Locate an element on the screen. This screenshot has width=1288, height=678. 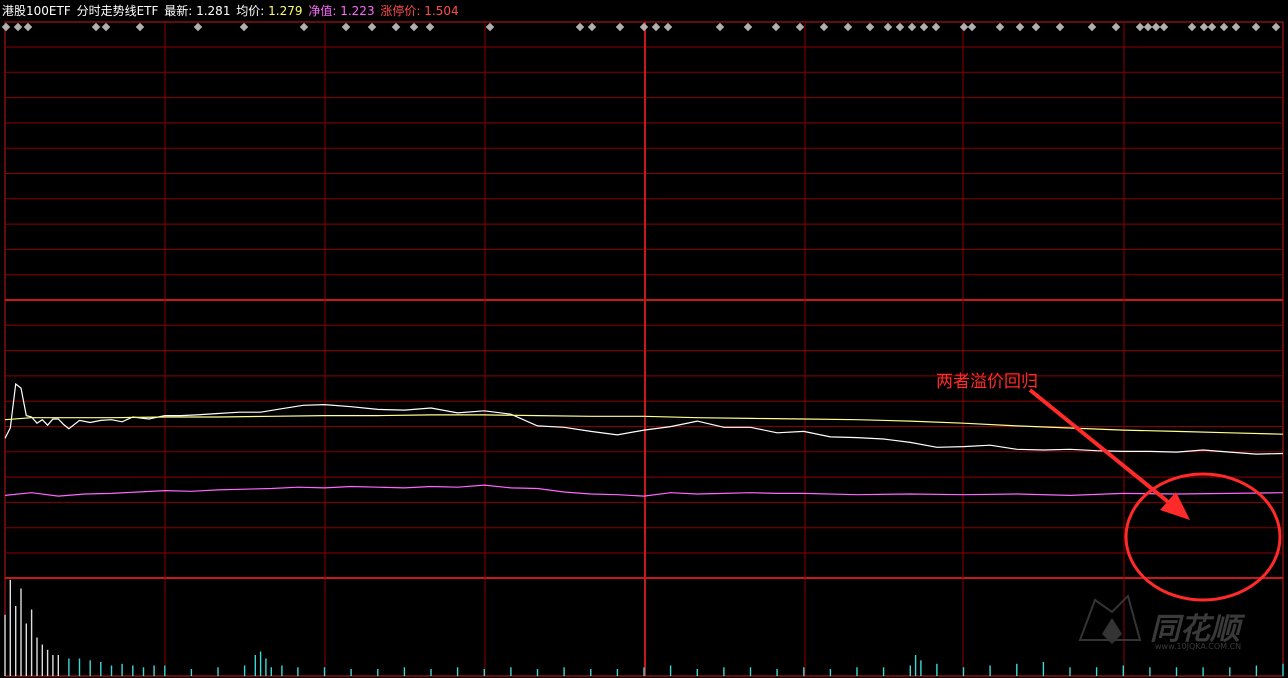
avg-value: 1.279 is located at coordinates (285, 11).